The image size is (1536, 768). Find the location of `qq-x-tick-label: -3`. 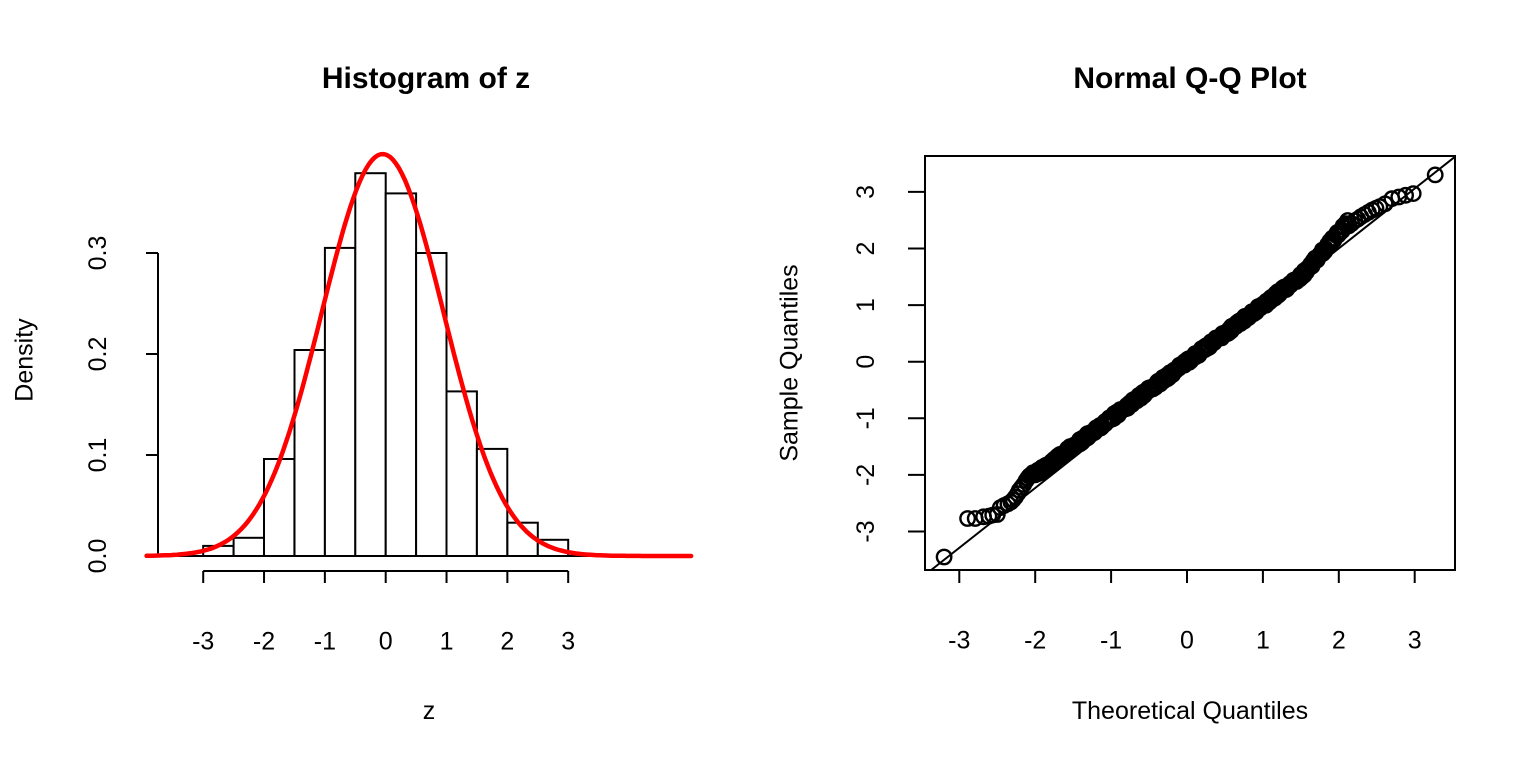

qq-x-tick-label: -3 is located at coordinates (959, 641).